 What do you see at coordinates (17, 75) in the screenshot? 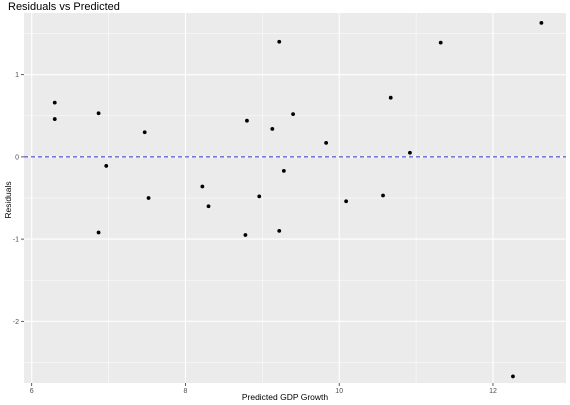
I see `y-tick-label: 1` at bounding box center [17, 75].